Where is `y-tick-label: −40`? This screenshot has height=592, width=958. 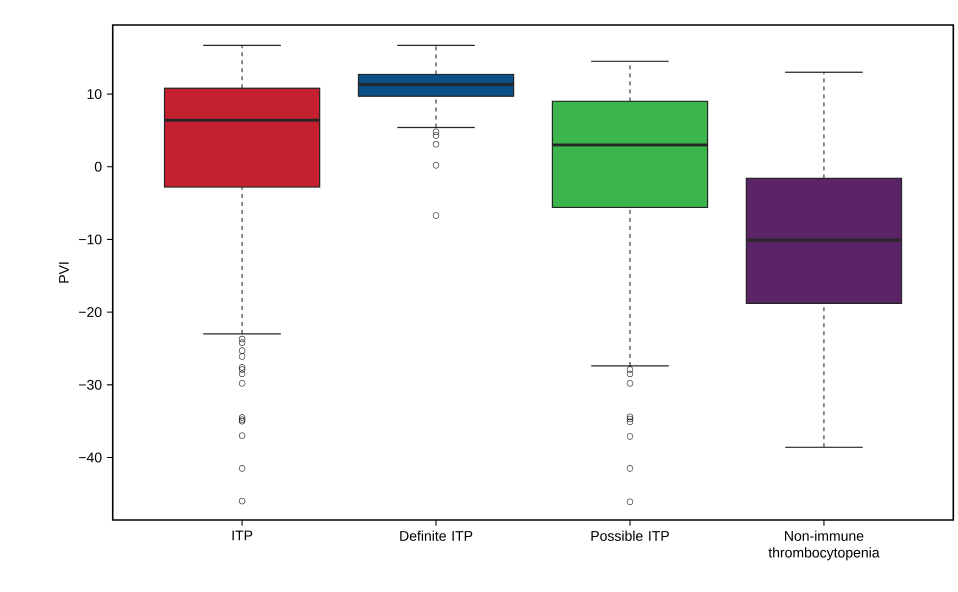 y-tick-label: −40 is located at coordinates (90, 457).